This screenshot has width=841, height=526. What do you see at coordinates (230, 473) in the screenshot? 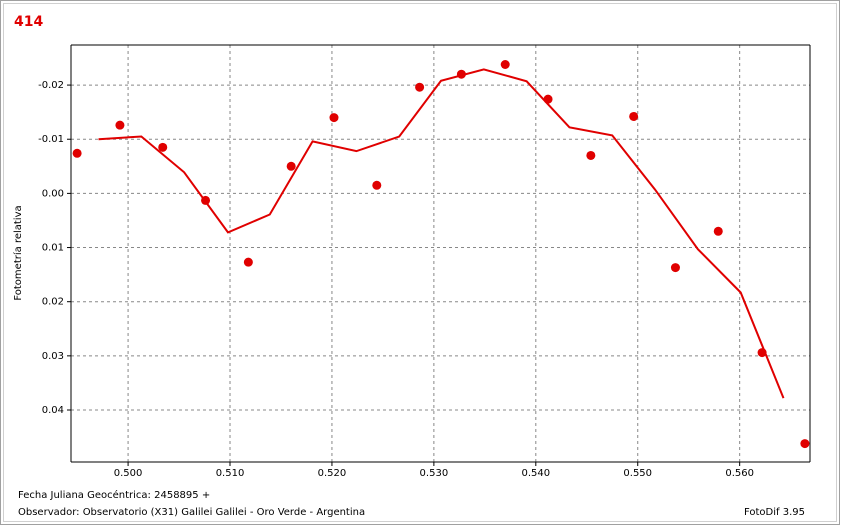
I see `x-tick-label: 0.510` at bounding box center [230, 473].